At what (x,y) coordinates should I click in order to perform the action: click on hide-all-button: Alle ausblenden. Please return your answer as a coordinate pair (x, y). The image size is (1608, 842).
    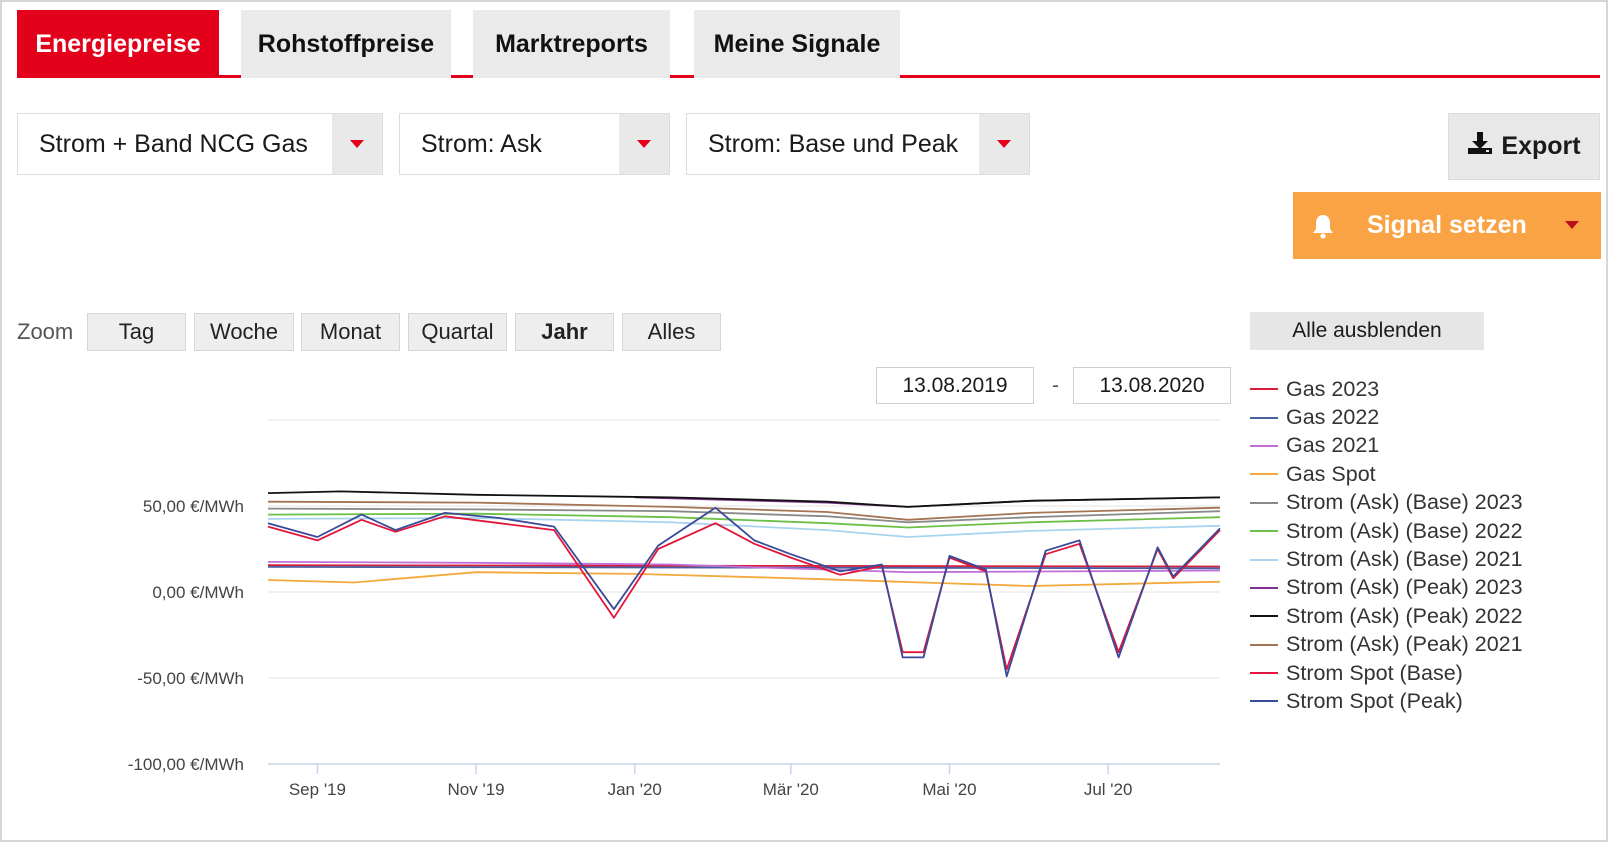
    Looking at the image, I should click on (1367, 331).